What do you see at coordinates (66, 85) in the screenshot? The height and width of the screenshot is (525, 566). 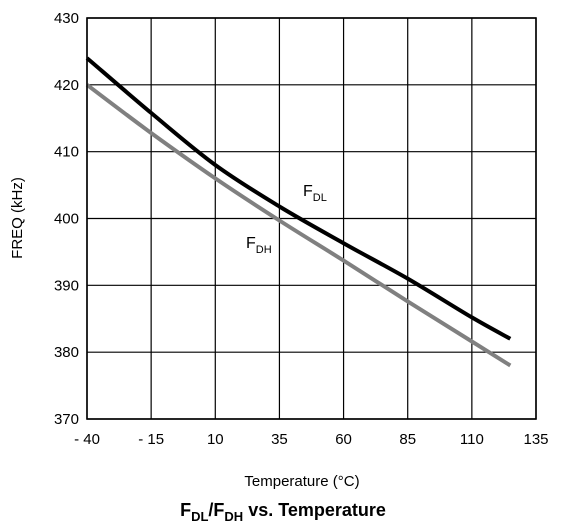 I see `y-tick-label: 420` at bounding box center [66, 85].